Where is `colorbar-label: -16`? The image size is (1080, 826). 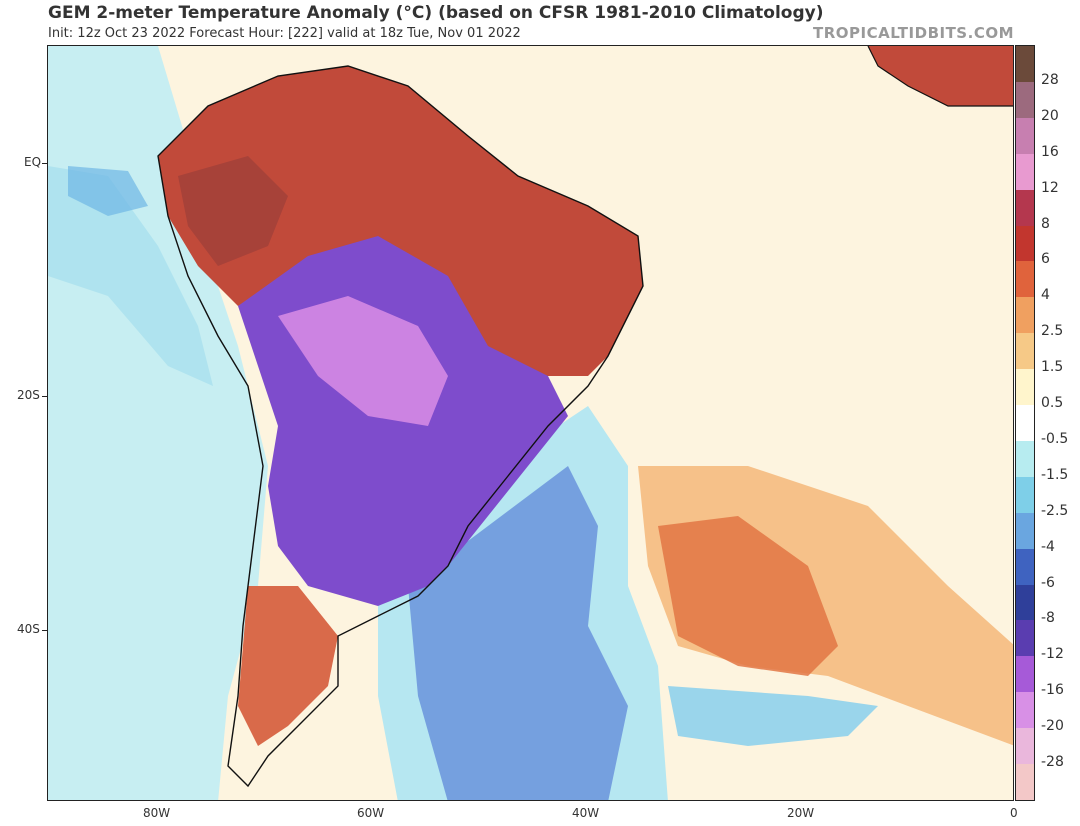 colorbar-label: -16 is located at coordinates (1052, 690).